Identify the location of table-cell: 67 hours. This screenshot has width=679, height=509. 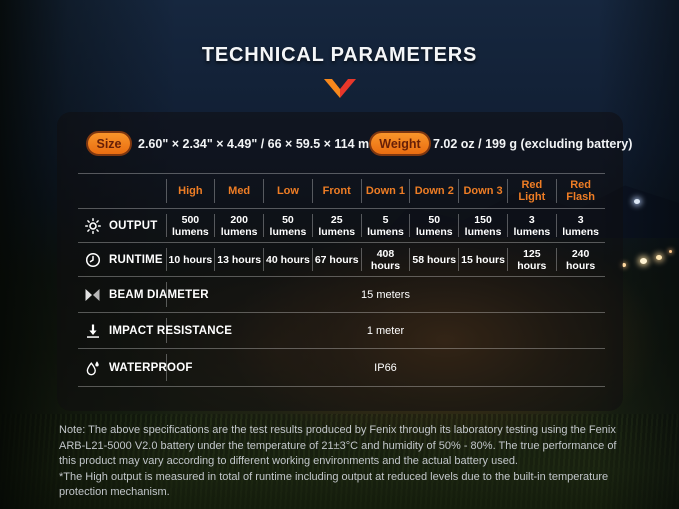
(336, 259).